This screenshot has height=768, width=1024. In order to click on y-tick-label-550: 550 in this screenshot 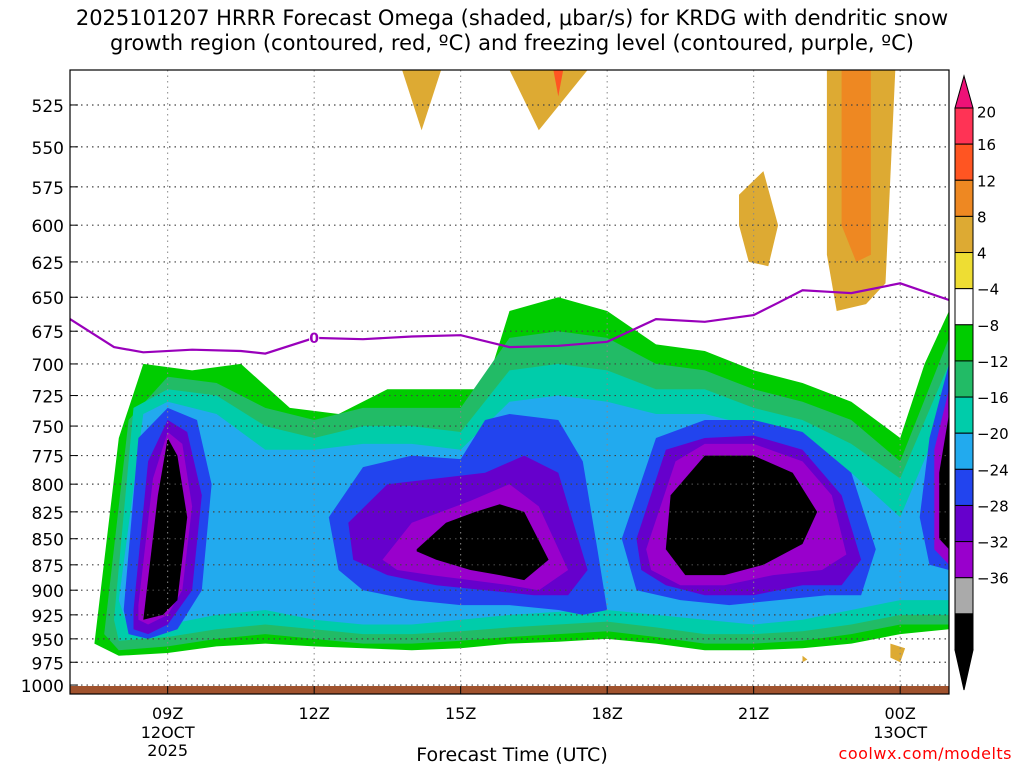, I will do `click(48, 149)`.